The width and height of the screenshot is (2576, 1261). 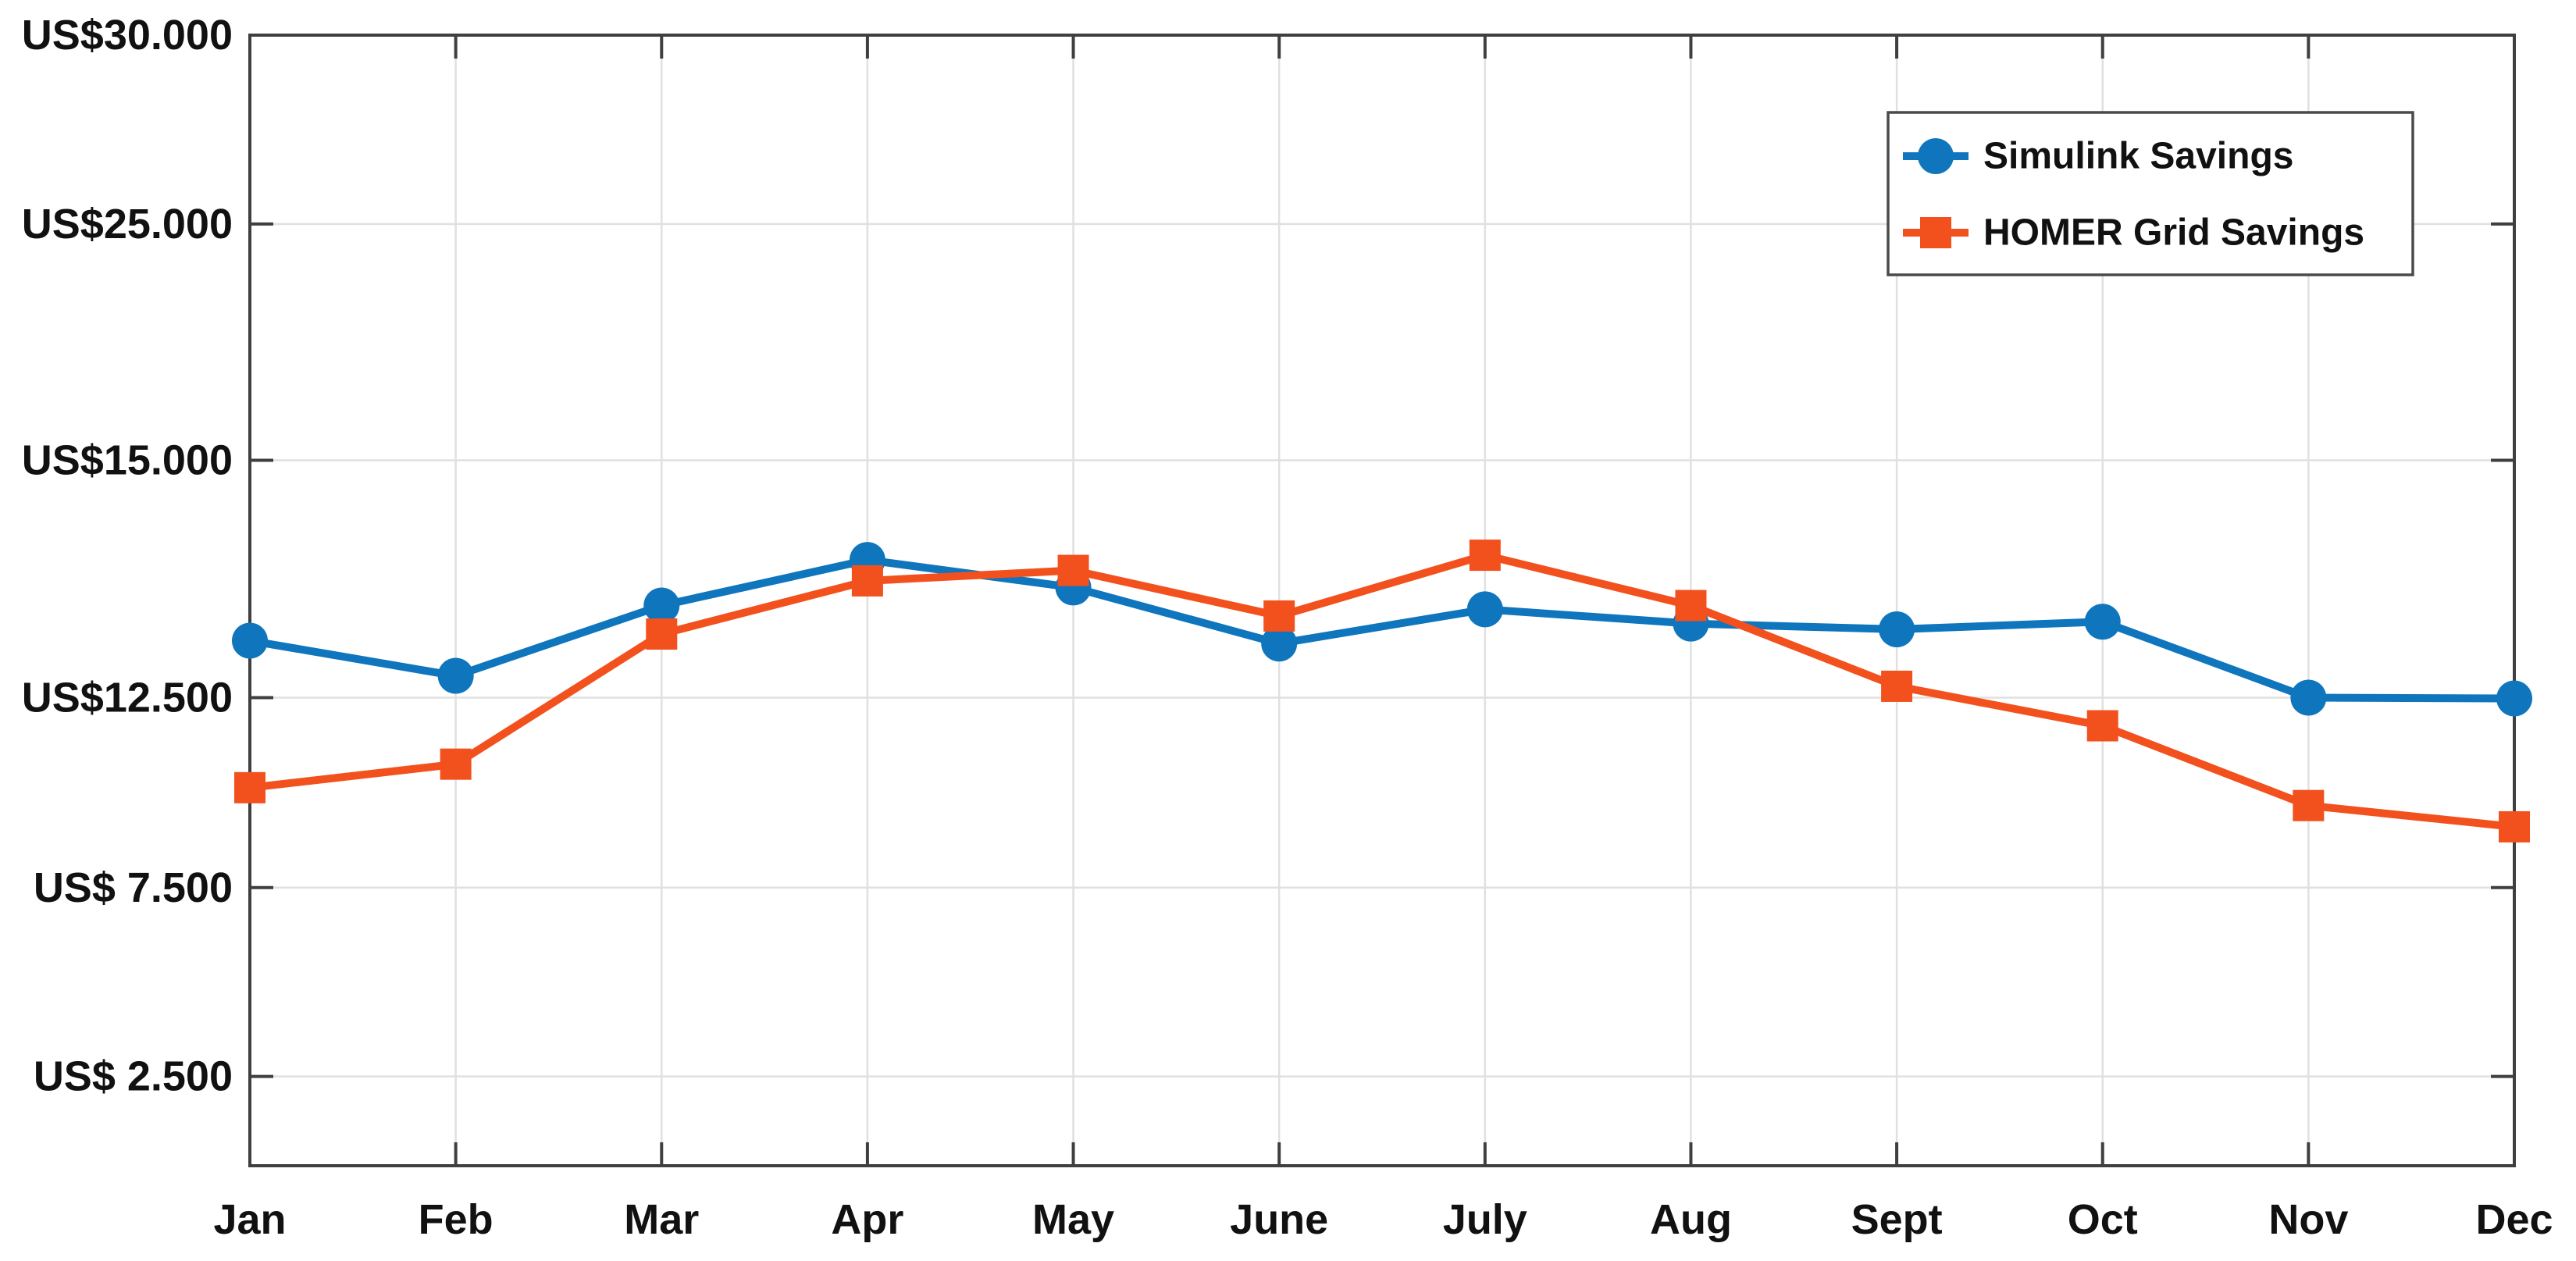 I want to click on x-tick-label: June, so click(x=1279, y=1219).